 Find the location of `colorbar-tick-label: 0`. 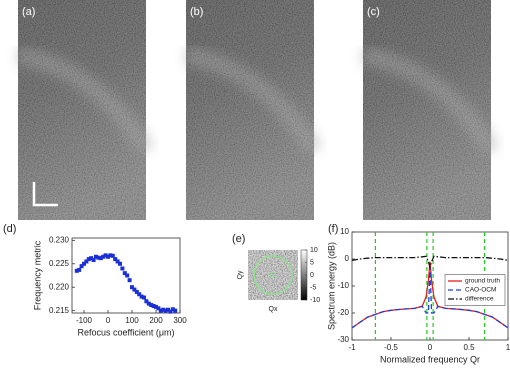

colorbar-tick-label: 0 is located at coordinates (312, 275).